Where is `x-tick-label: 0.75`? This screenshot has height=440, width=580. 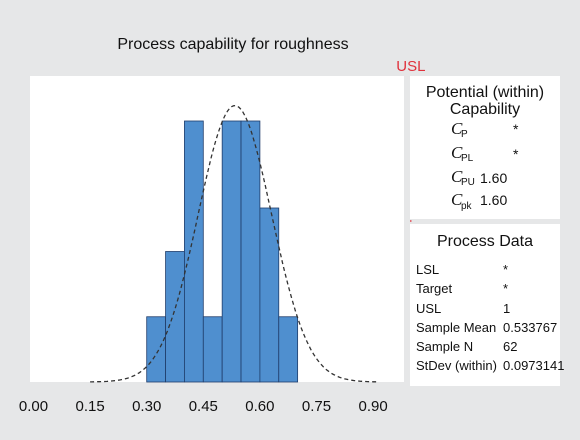 x-tick-label: 0.75 is located at coordinates (316, 406).